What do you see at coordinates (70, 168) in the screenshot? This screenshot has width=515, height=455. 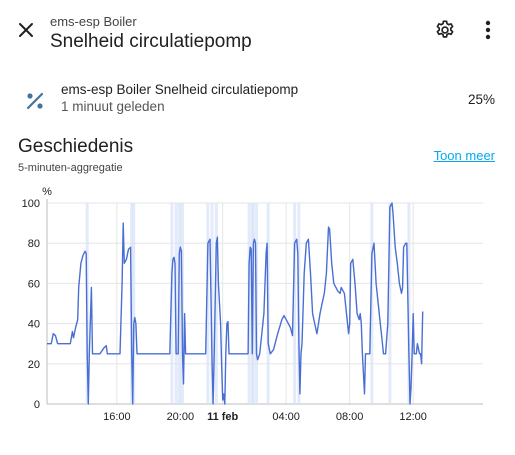 I see `history-aggregation-label: 5-minuten-aggregatie` at bounding box center [70, 168].